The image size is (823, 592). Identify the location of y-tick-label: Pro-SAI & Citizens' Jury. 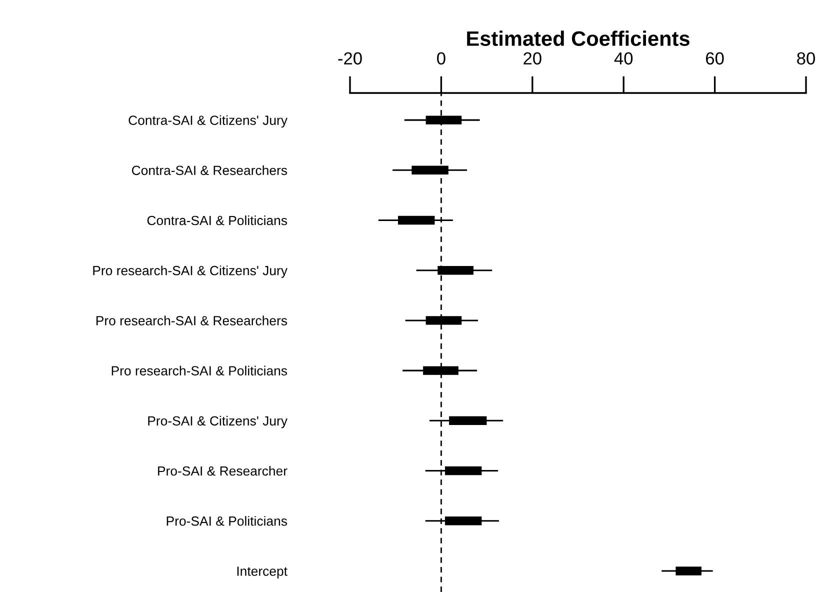
(218, 422).